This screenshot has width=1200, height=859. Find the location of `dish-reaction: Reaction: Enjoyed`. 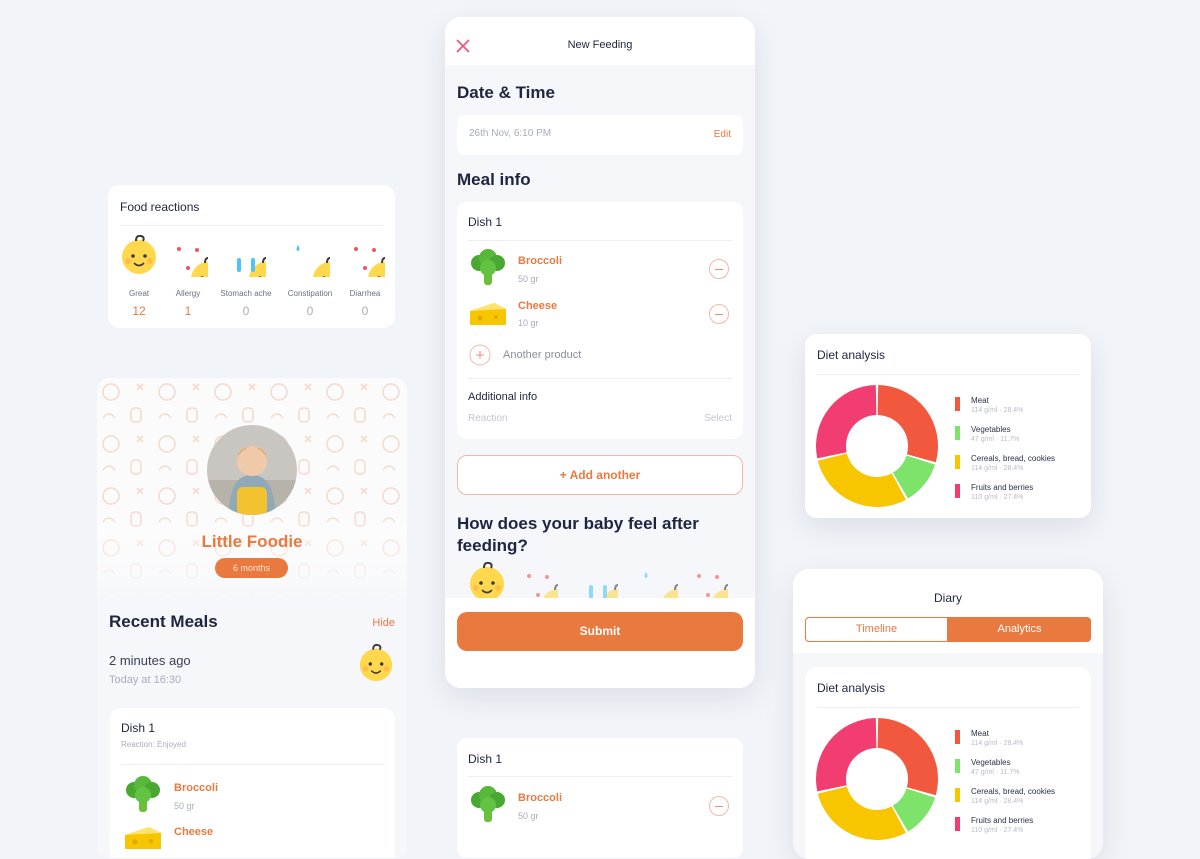

dish-reaction: Reaction: Enjoyed is located at coordinates (153, 744).